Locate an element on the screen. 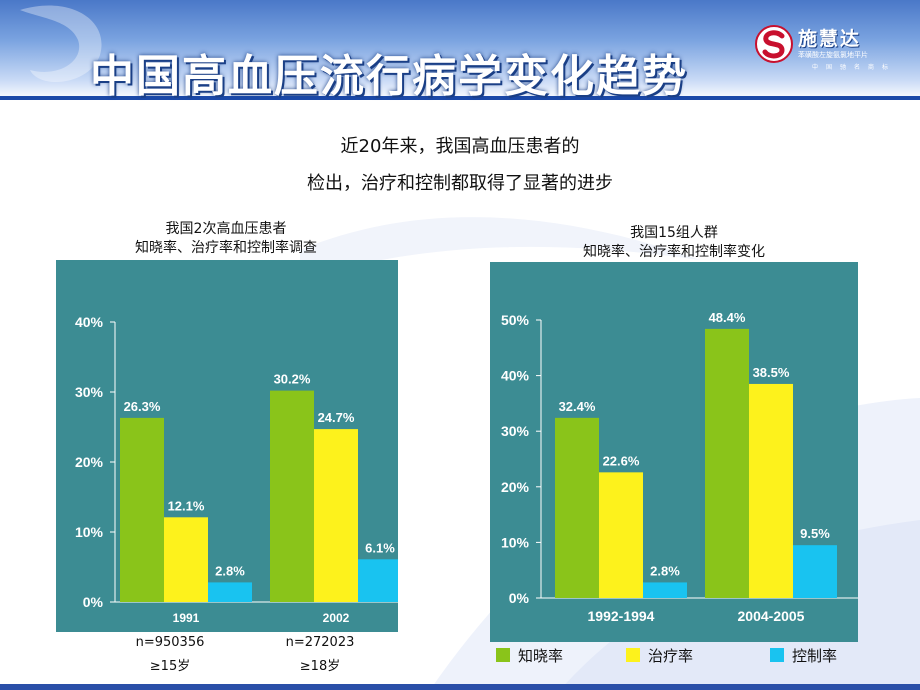  chart2-y-tick-label: 30% is located at coordinates (515, 431).